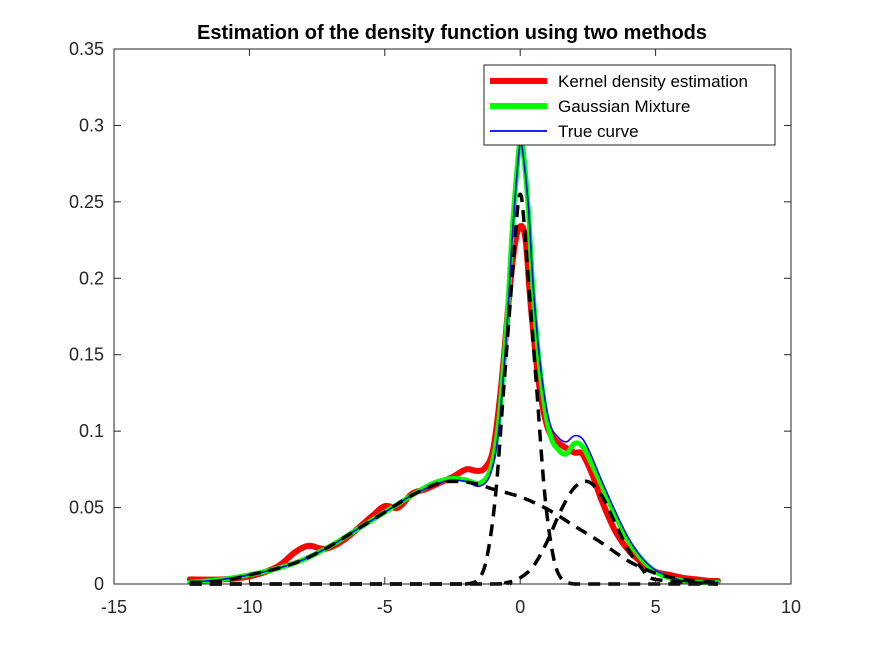  Describe the element at coordinates (86, 49) in the screenshot. I see `y-tick-label: 0.35` at that location.